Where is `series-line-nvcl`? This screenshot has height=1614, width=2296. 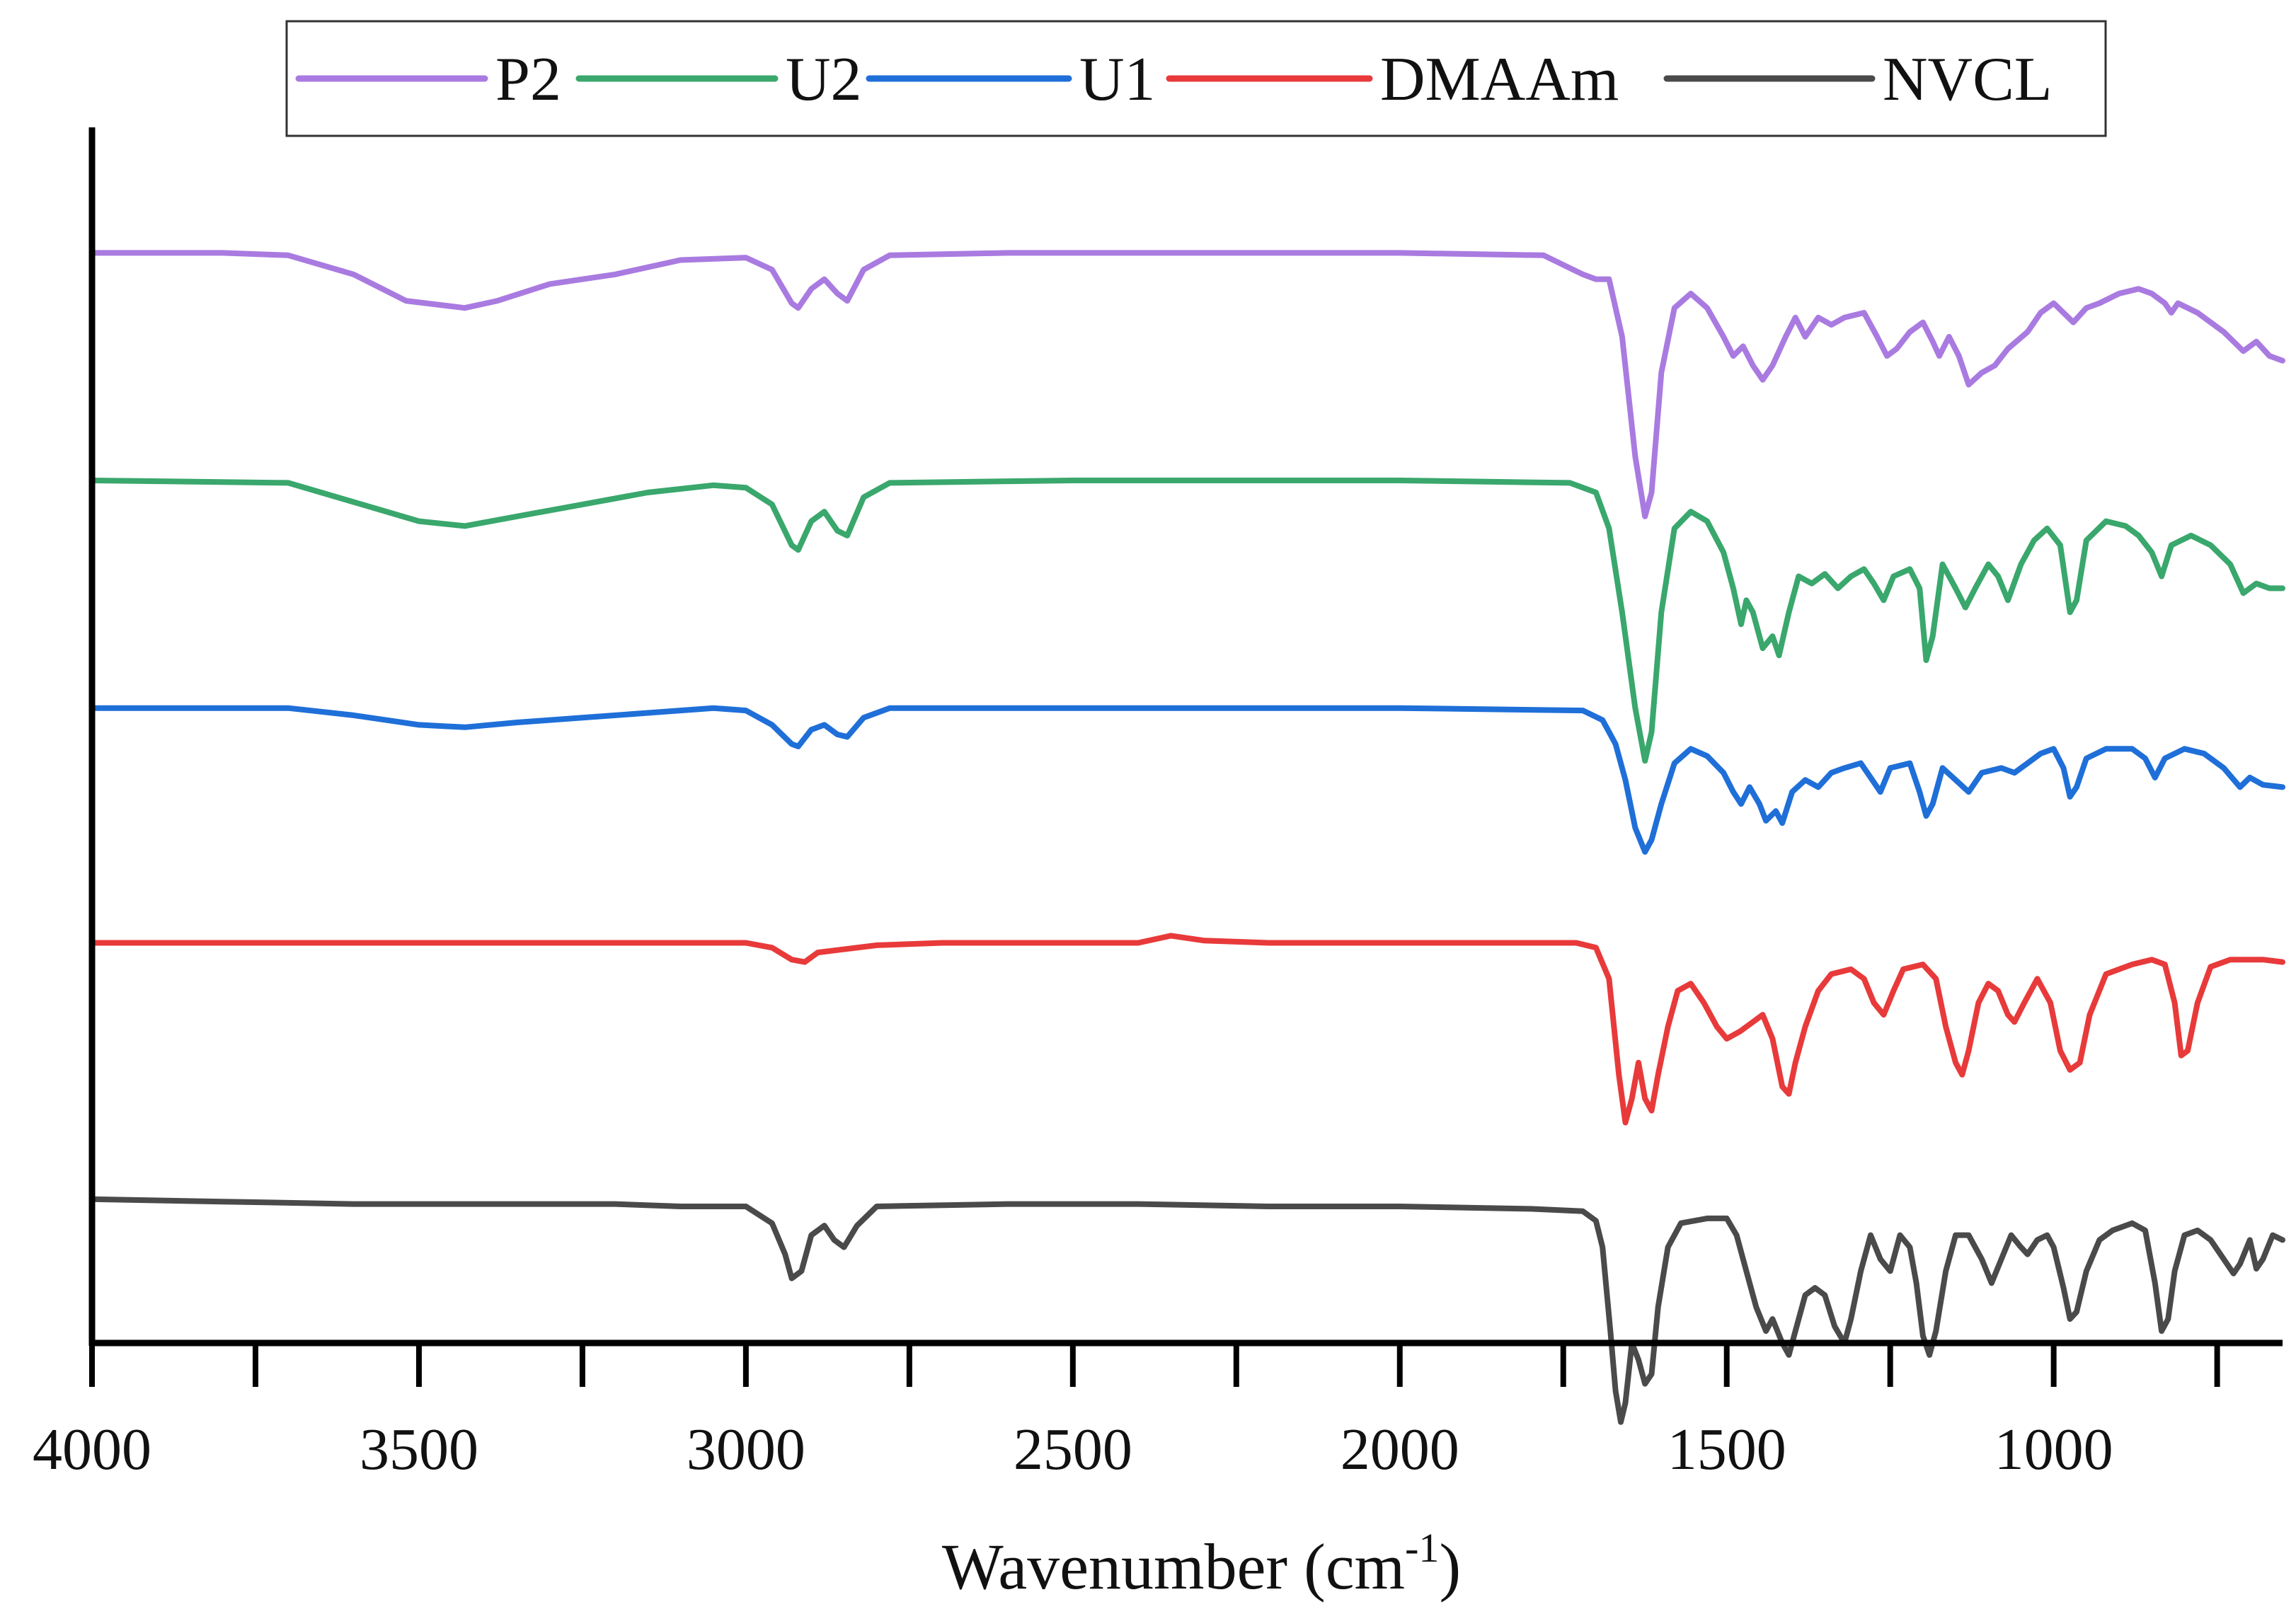
series-line-nvcl is located at coordinates (1187, 1310).